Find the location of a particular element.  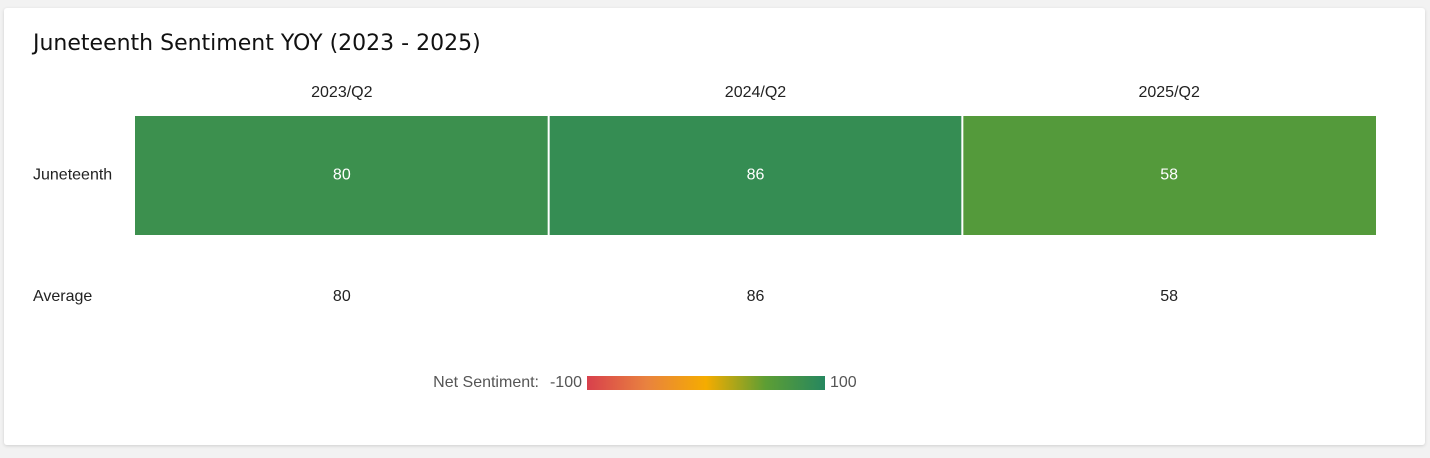

cell-value: 58 is located at coordinates (1169, 175).